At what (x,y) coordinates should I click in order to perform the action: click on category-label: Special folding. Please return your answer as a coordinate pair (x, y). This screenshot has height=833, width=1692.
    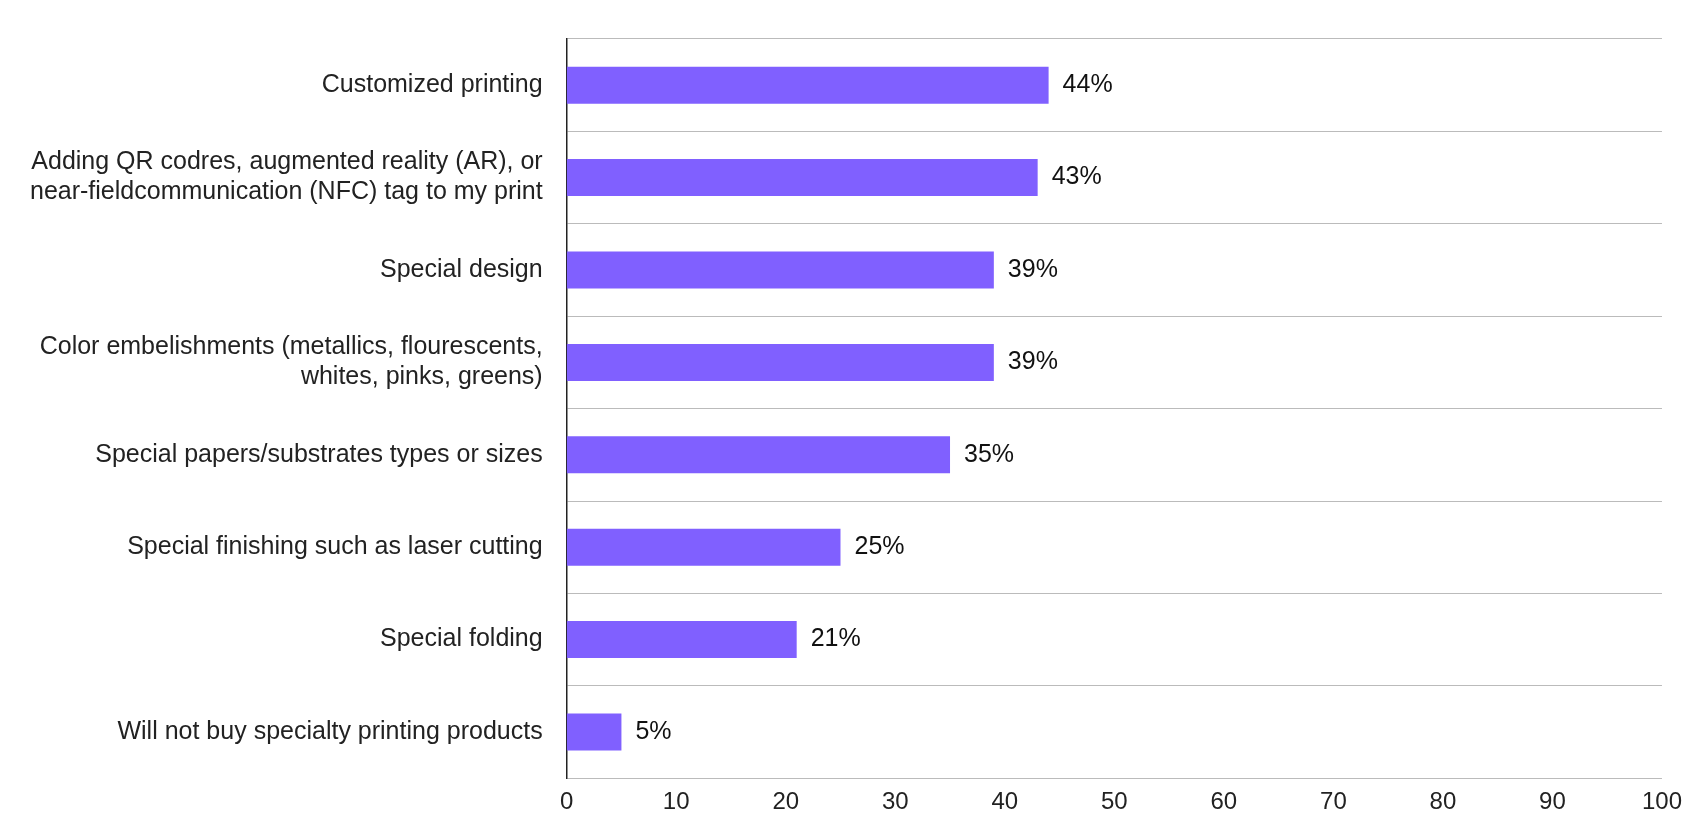
    Looking at the image, I should click on (461, 637).